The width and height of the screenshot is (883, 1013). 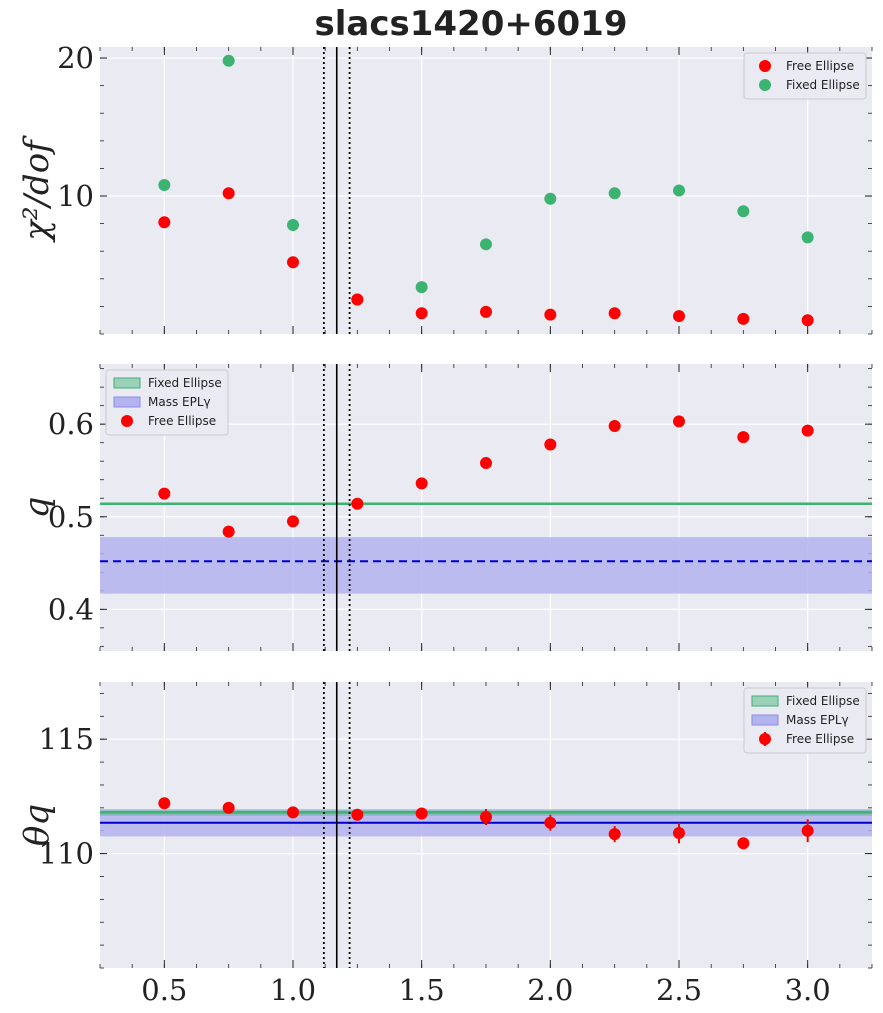 What do you see at coordinates (71, 517) in the screenshot?
I see `y-tick-label: 0.5` at bounding box center [71, 517].